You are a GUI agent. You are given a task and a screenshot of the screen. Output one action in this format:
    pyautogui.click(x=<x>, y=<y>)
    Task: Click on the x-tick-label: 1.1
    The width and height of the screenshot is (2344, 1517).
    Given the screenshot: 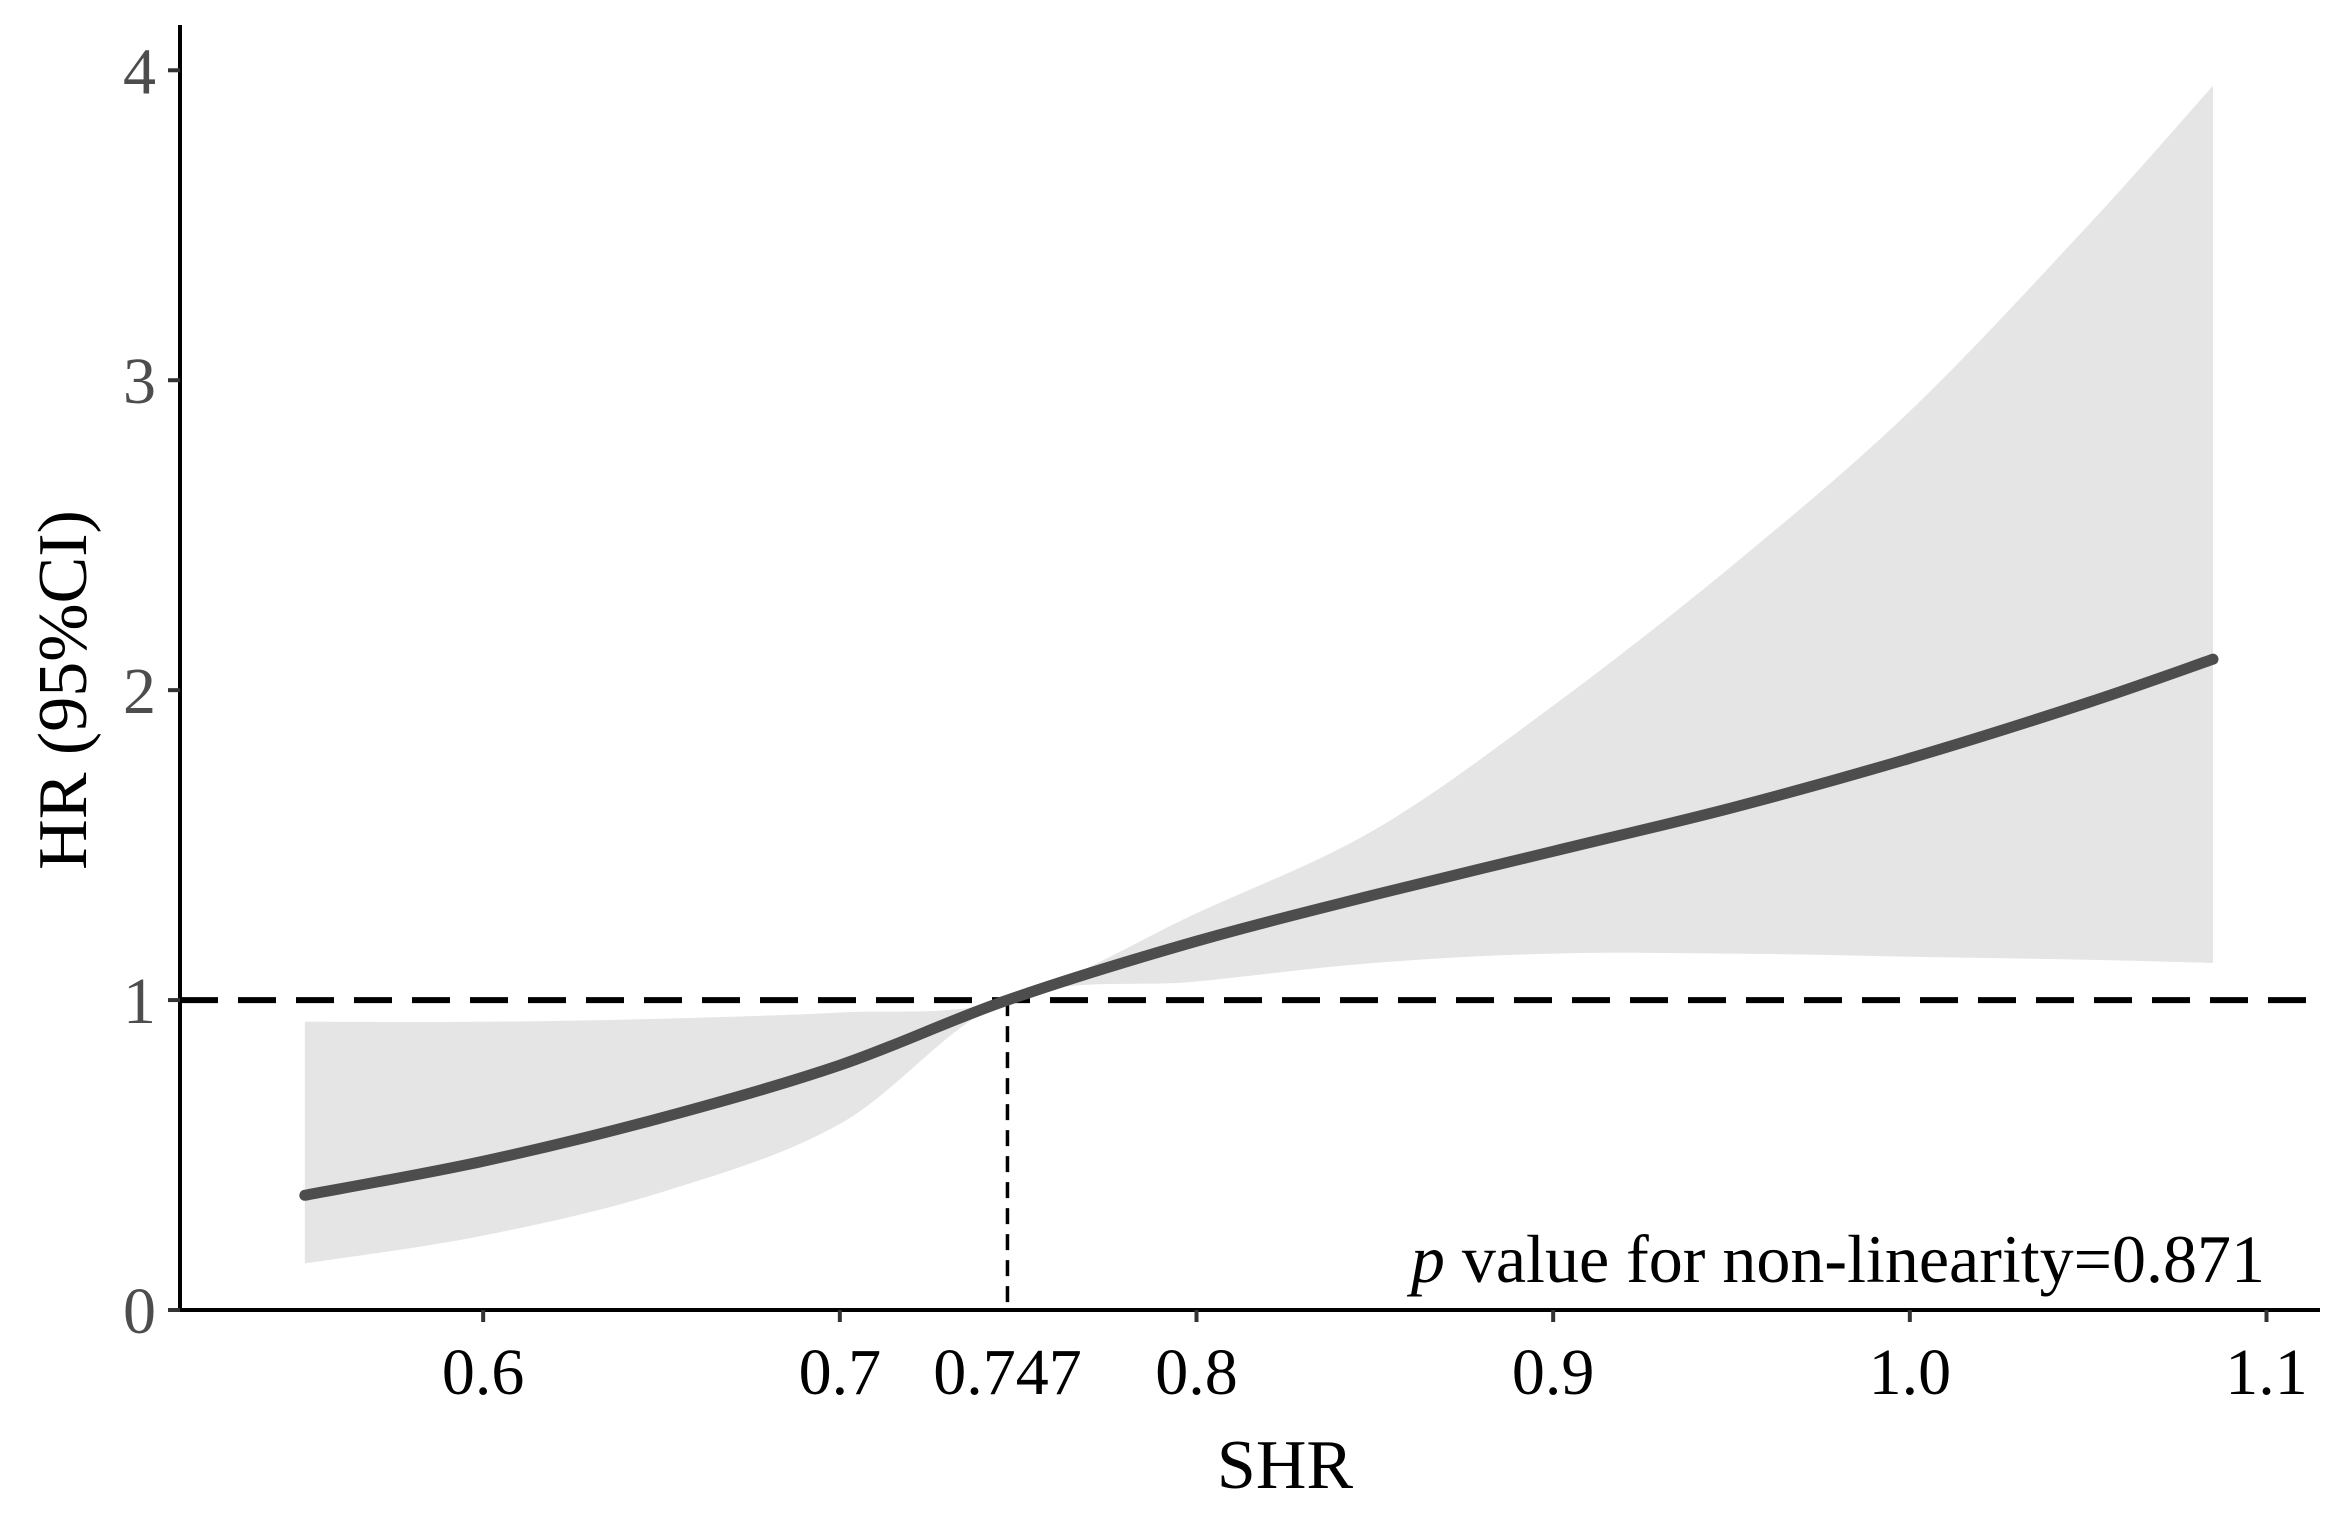 What is the action you would take?
    pyautogui.click(x=2266, y=1372)
    